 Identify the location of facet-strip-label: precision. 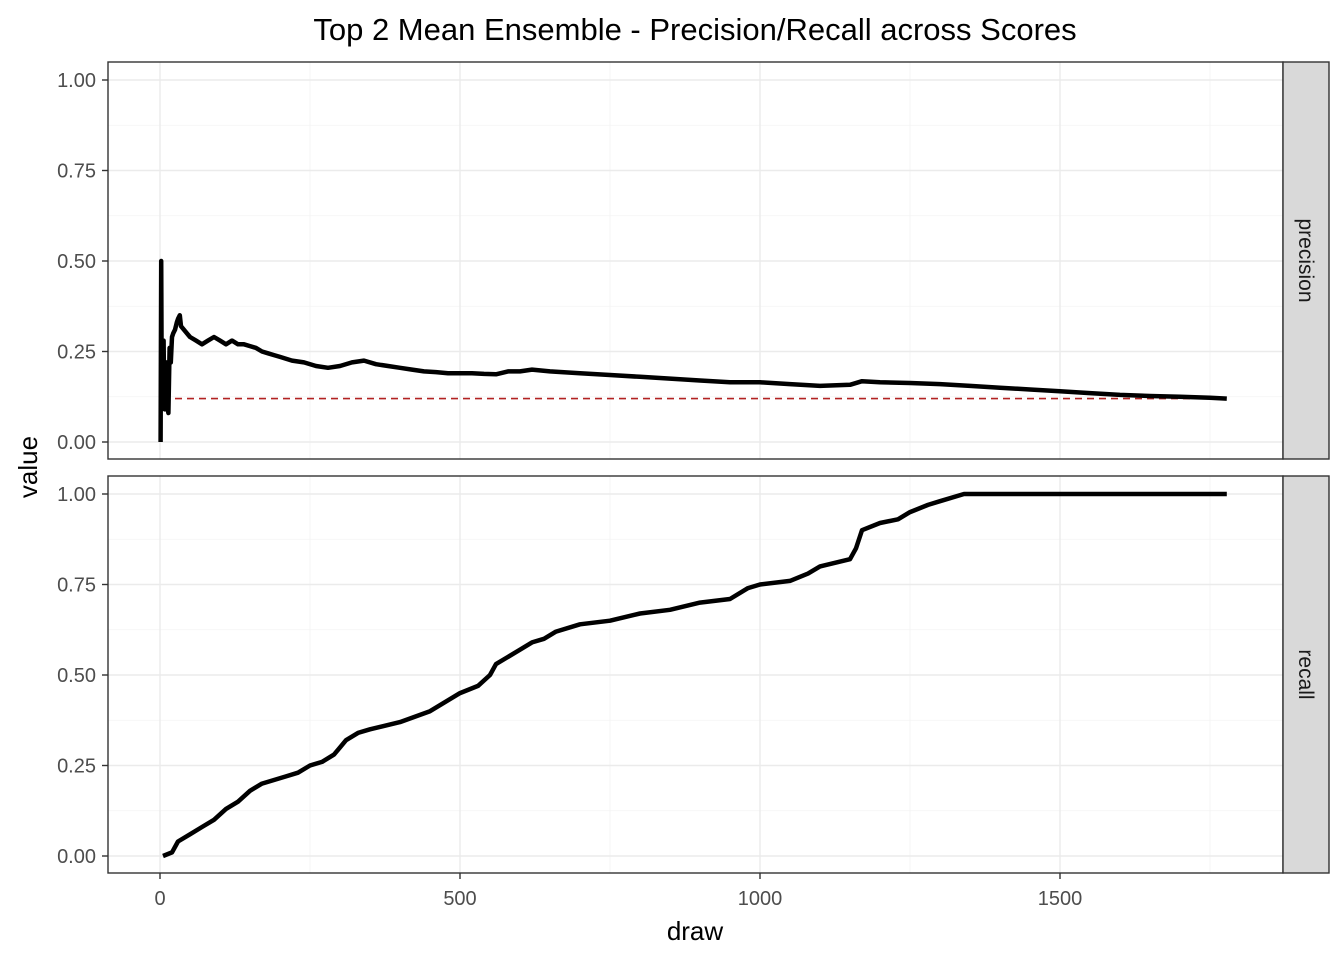
(1305, 260).